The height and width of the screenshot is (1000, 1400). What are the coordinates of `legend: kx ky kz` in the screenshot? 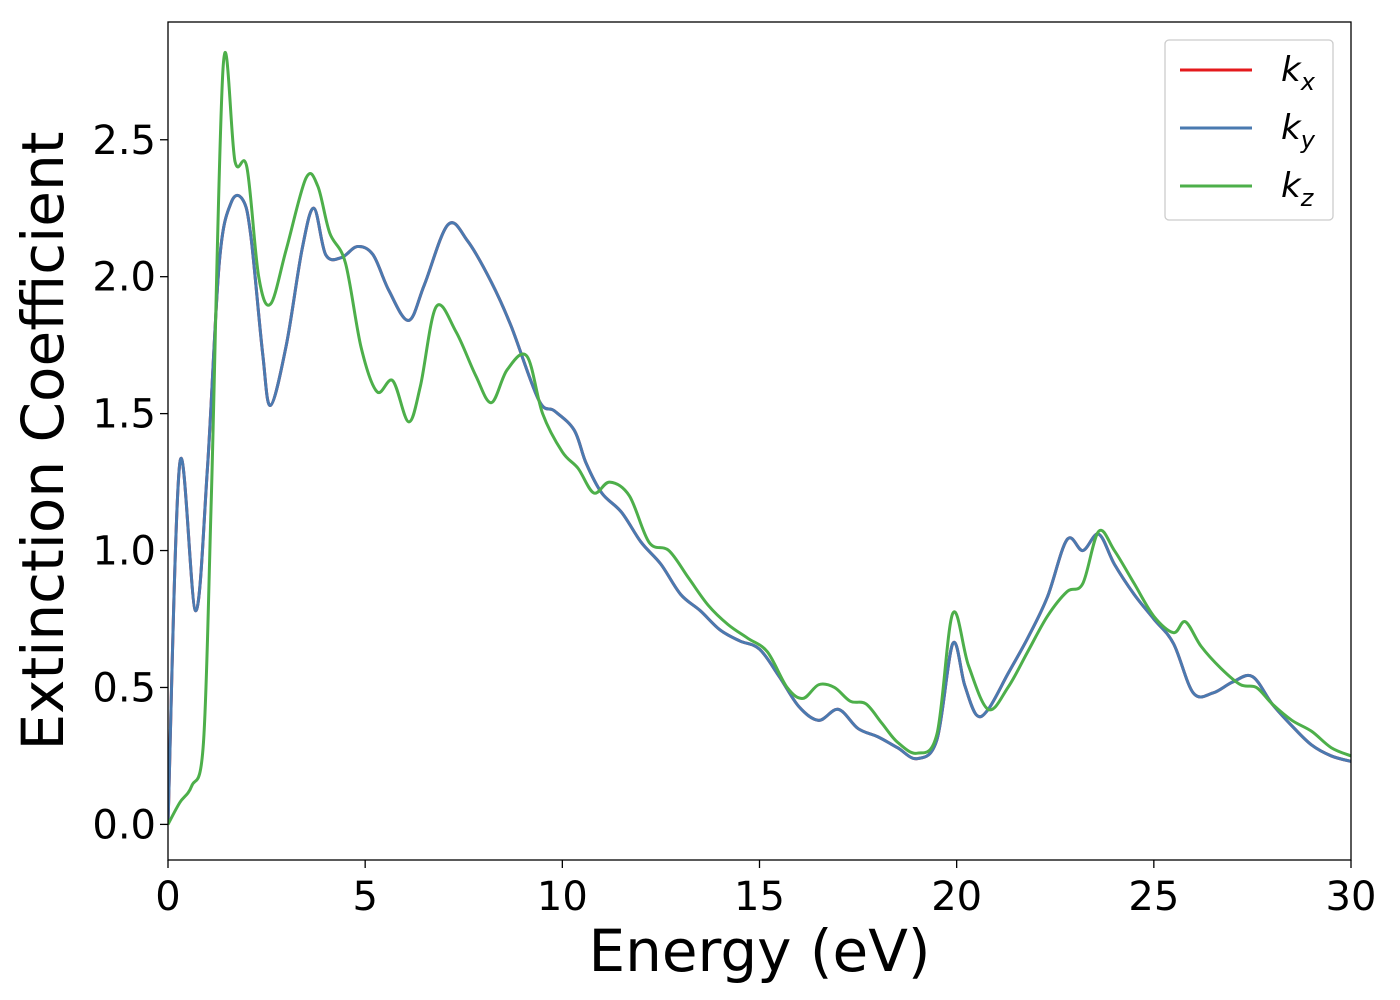 It's located at (1249, 130).